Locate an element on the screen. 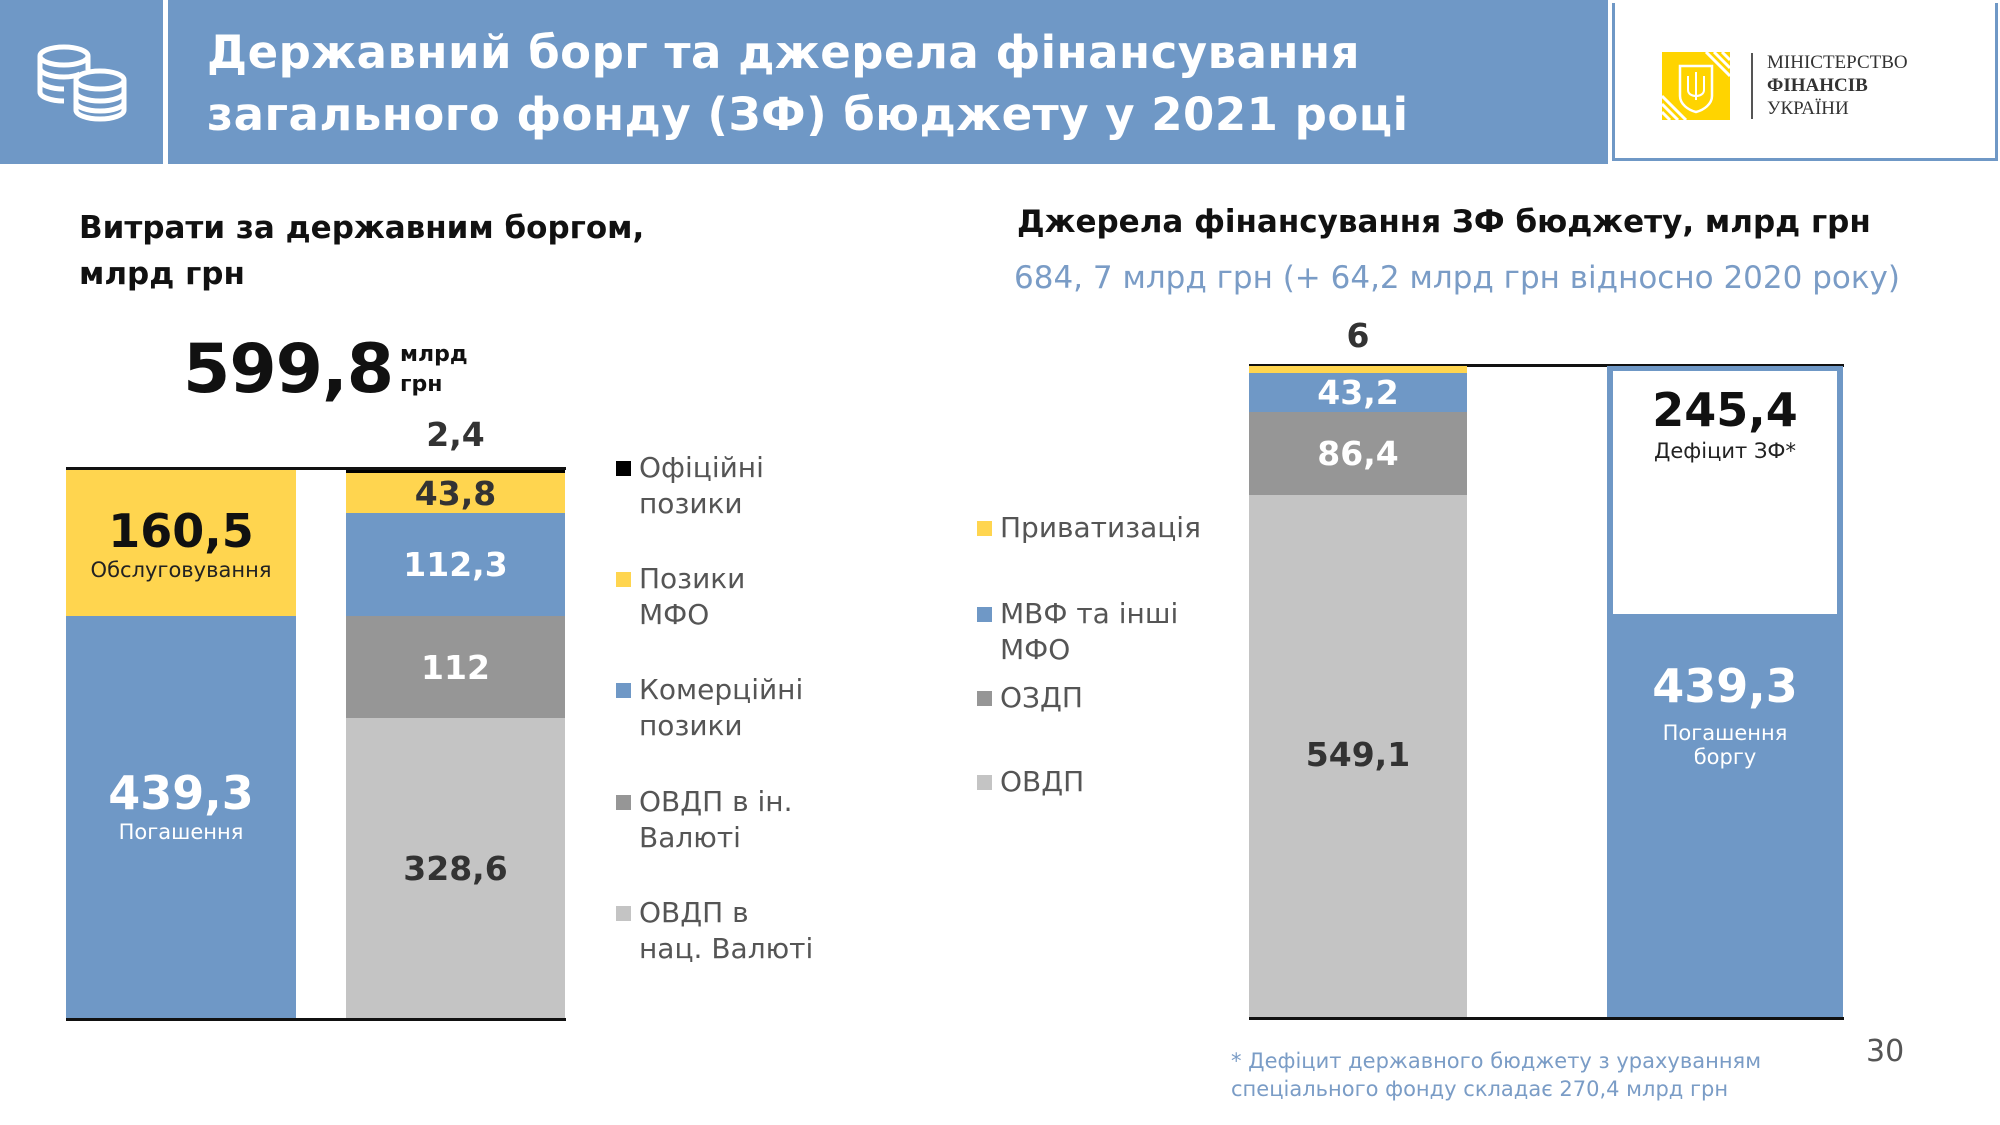  legend-privatization: Приватизація is located at coordinates (1089, 528).